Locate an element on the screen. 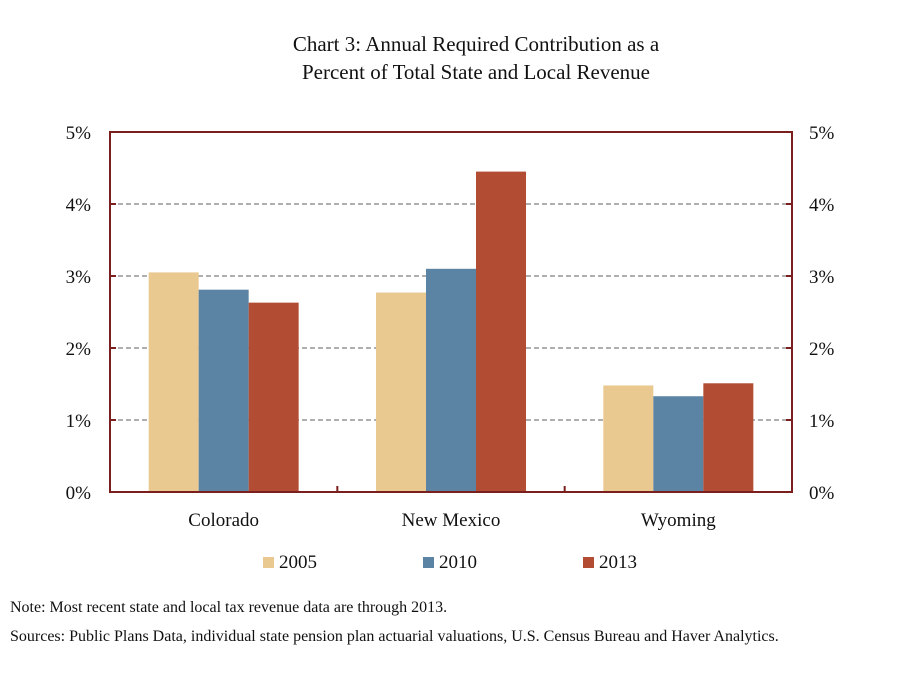 The width and height of the screenshot is (898, 674). y-tick-label-left: 5% is located at coordinates (79, 133).